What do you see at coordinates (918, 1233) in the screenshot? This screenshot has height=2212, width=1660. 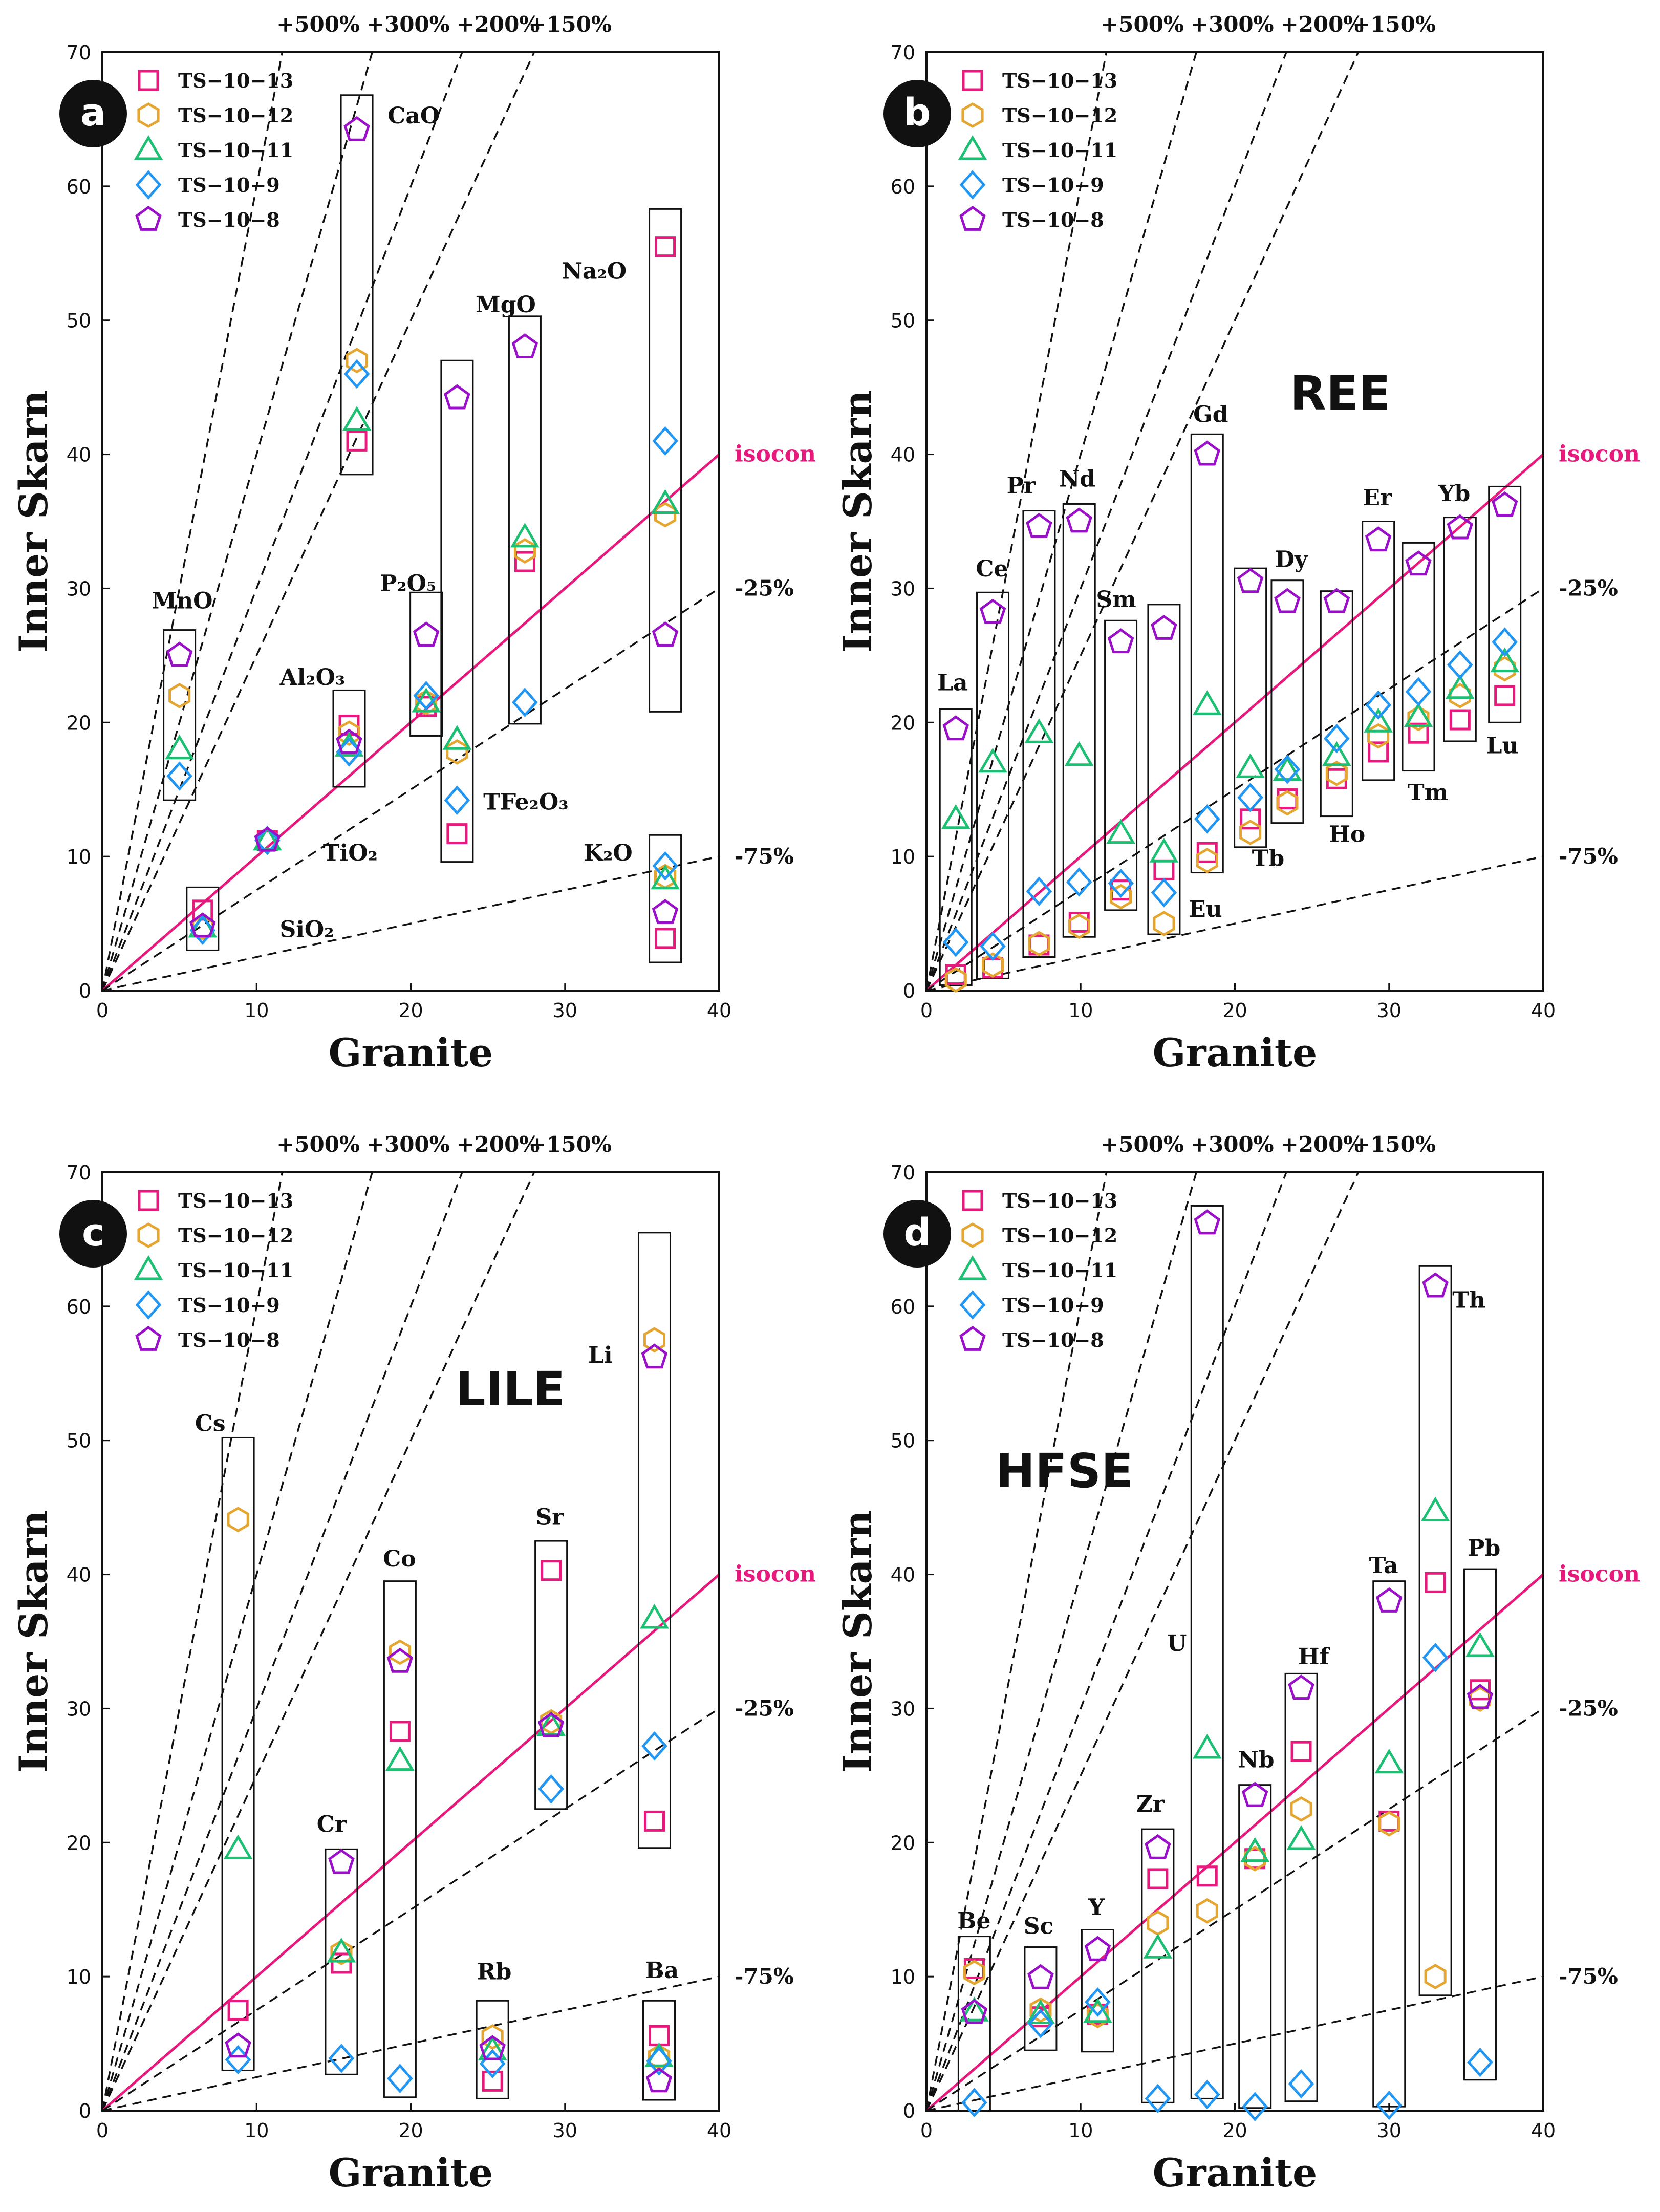 I see `panel-badge-letter: d` at bounding box center [918, 1233].